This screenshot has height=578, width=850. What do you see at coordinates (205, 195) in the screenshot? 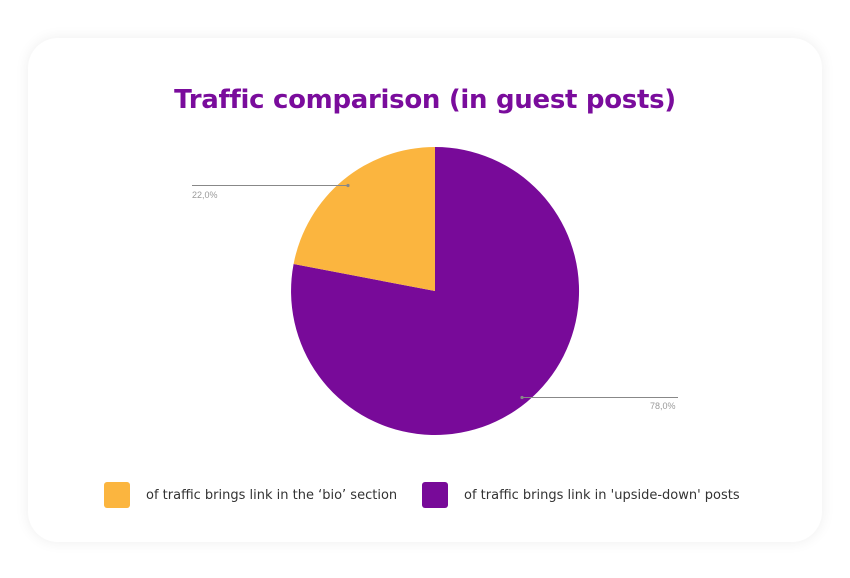
I see `data-label-bio: 22,0%` at bounding box center [205, 195].